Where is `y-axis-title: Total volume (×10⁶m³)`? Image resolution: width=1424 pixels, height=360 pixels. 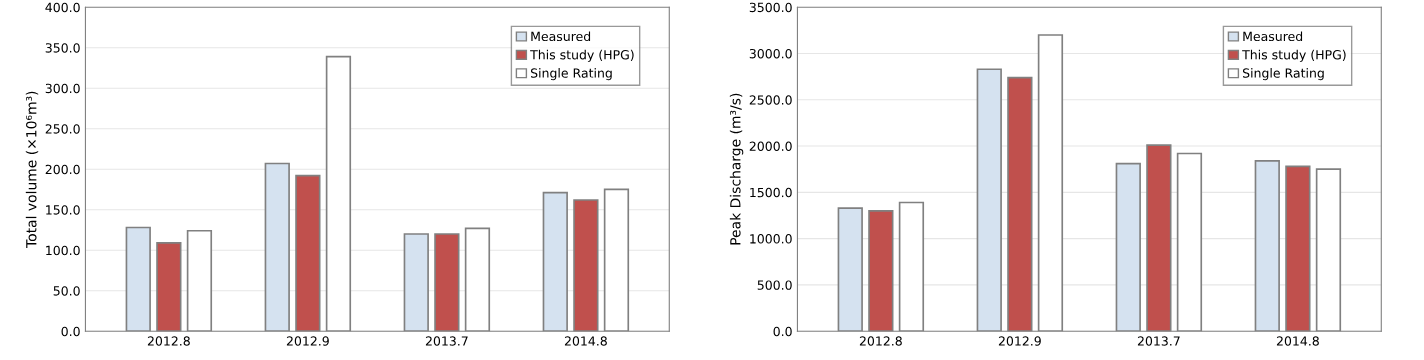 y-axis-title: Total volume (×10⁶m³) is located at coordinates (32, 170).